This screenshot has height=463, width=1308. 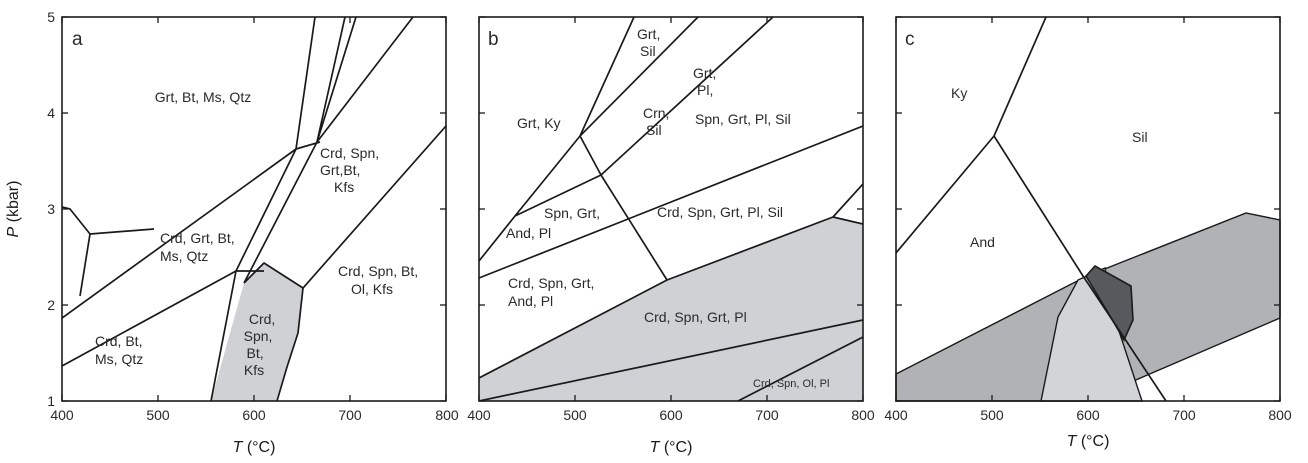 I want to click on field-label-spn-grt: Spn, Grt,, so click(x=572, y=213).